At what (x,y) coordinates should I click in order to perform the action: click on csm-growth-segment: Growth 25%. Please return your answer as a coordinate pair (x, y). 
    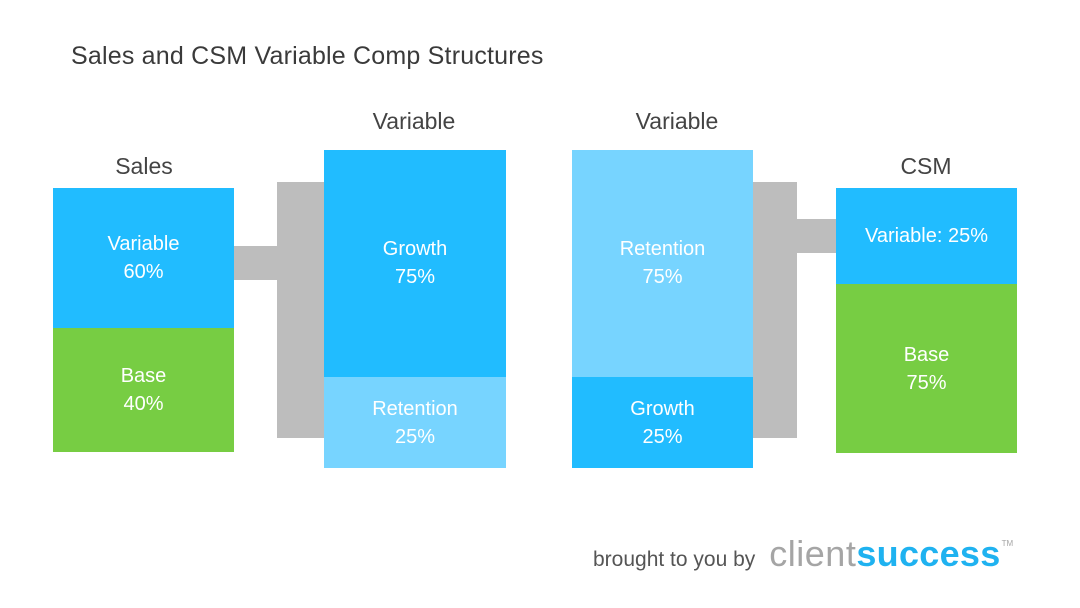
    Looking at the image, I should click on (662, 422).